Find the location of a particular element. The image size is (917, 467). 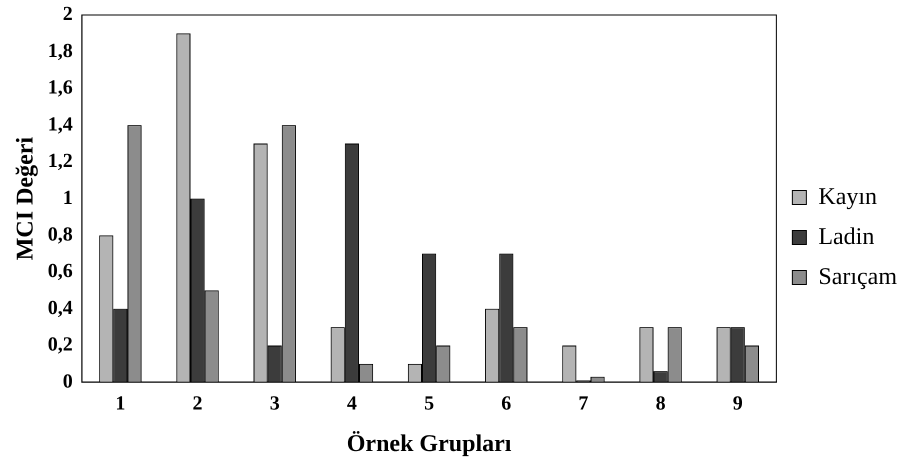

x-tick-label: 4 is located at coordinates (351, 403).